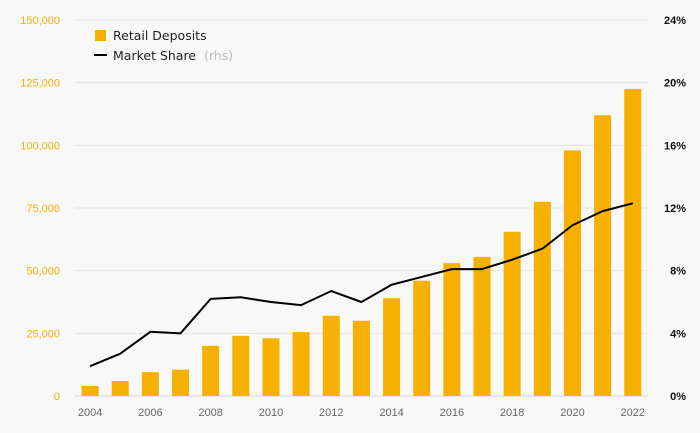 This screenshot has width=700, height=433. Describe the element at coordinates (452, 413) in the screenshot. I see `x-axis-tick-label: 2016` at that location.